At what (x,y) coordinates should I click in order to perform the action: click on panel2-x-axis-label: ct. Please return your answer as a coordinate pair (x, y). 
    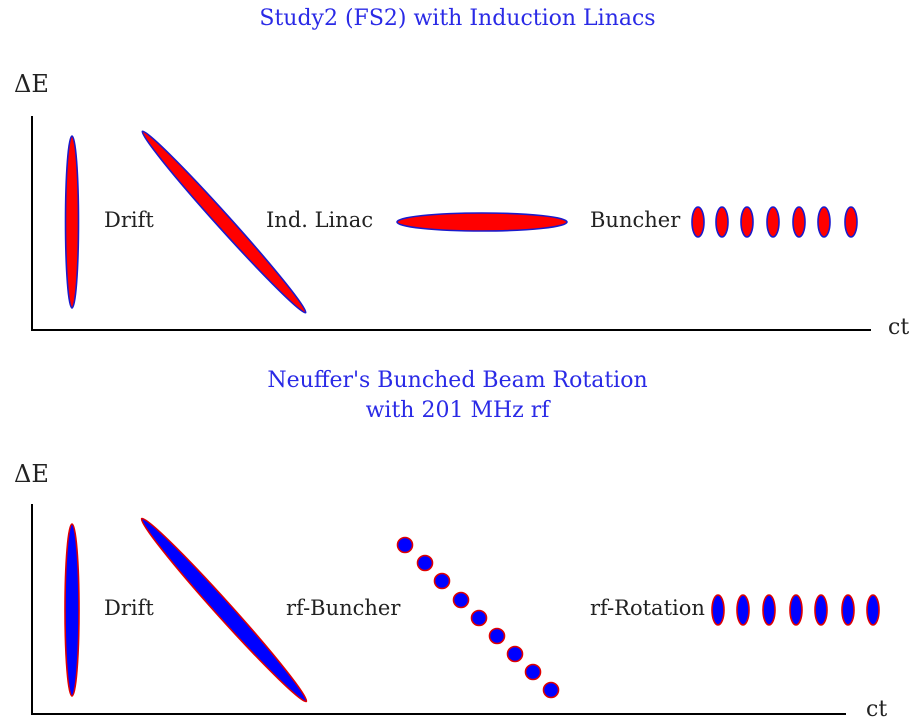
    Looking at the image, I should click on (877, 709).